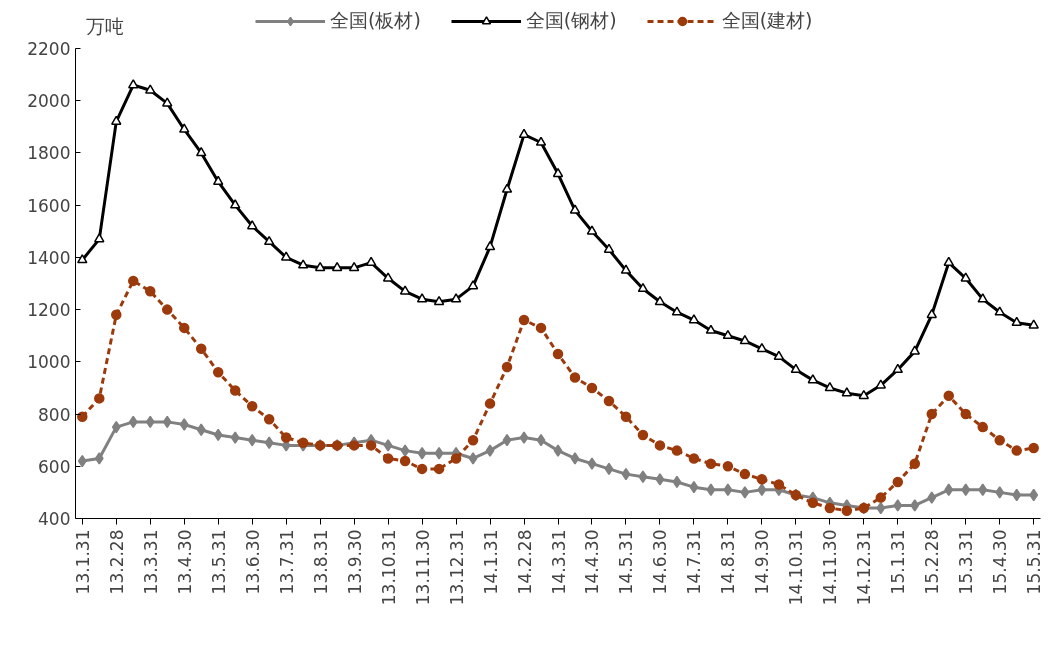 The width and height of the screenshot is (1062, 648). I want to click on x-tick-label: 13.7.31, so click(286, 562).